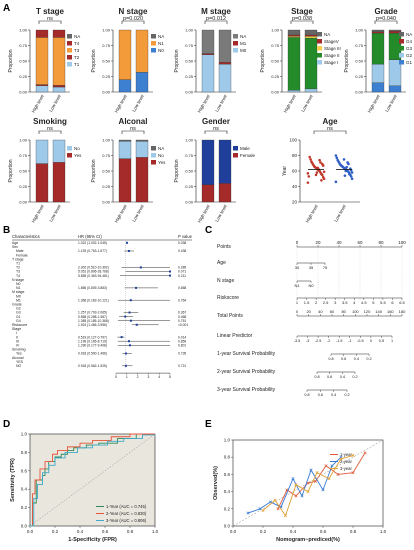  I want to click on row-label: T1, so click(18, 264).